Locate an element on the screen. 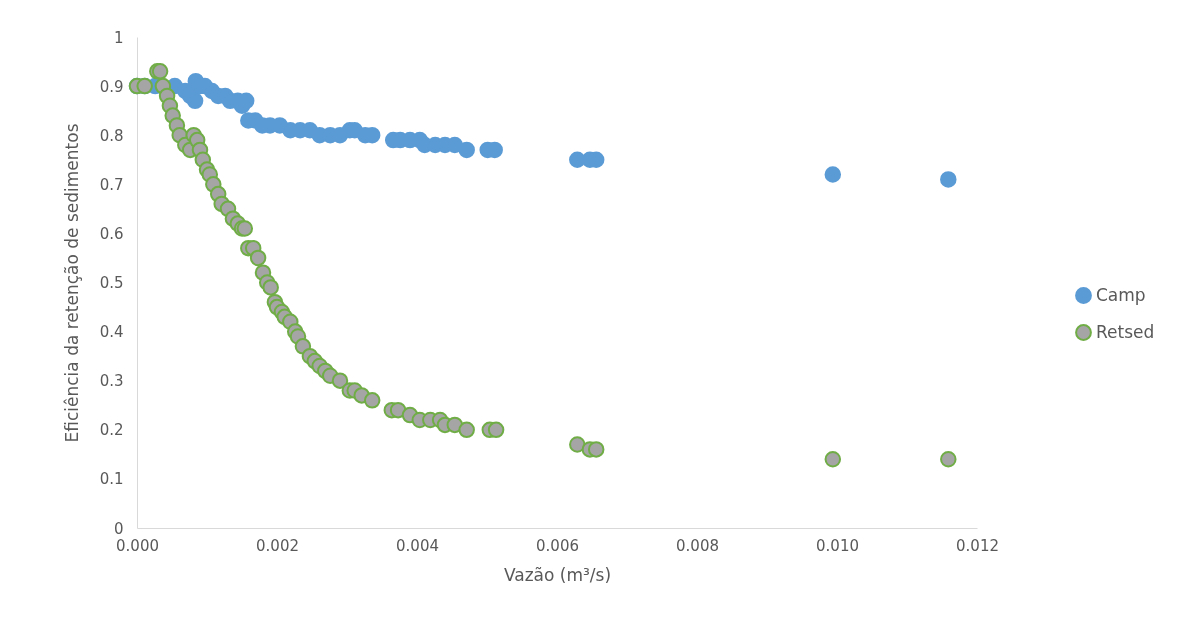  y-tick-label: 0.4 is located at coordinates (111, 332).